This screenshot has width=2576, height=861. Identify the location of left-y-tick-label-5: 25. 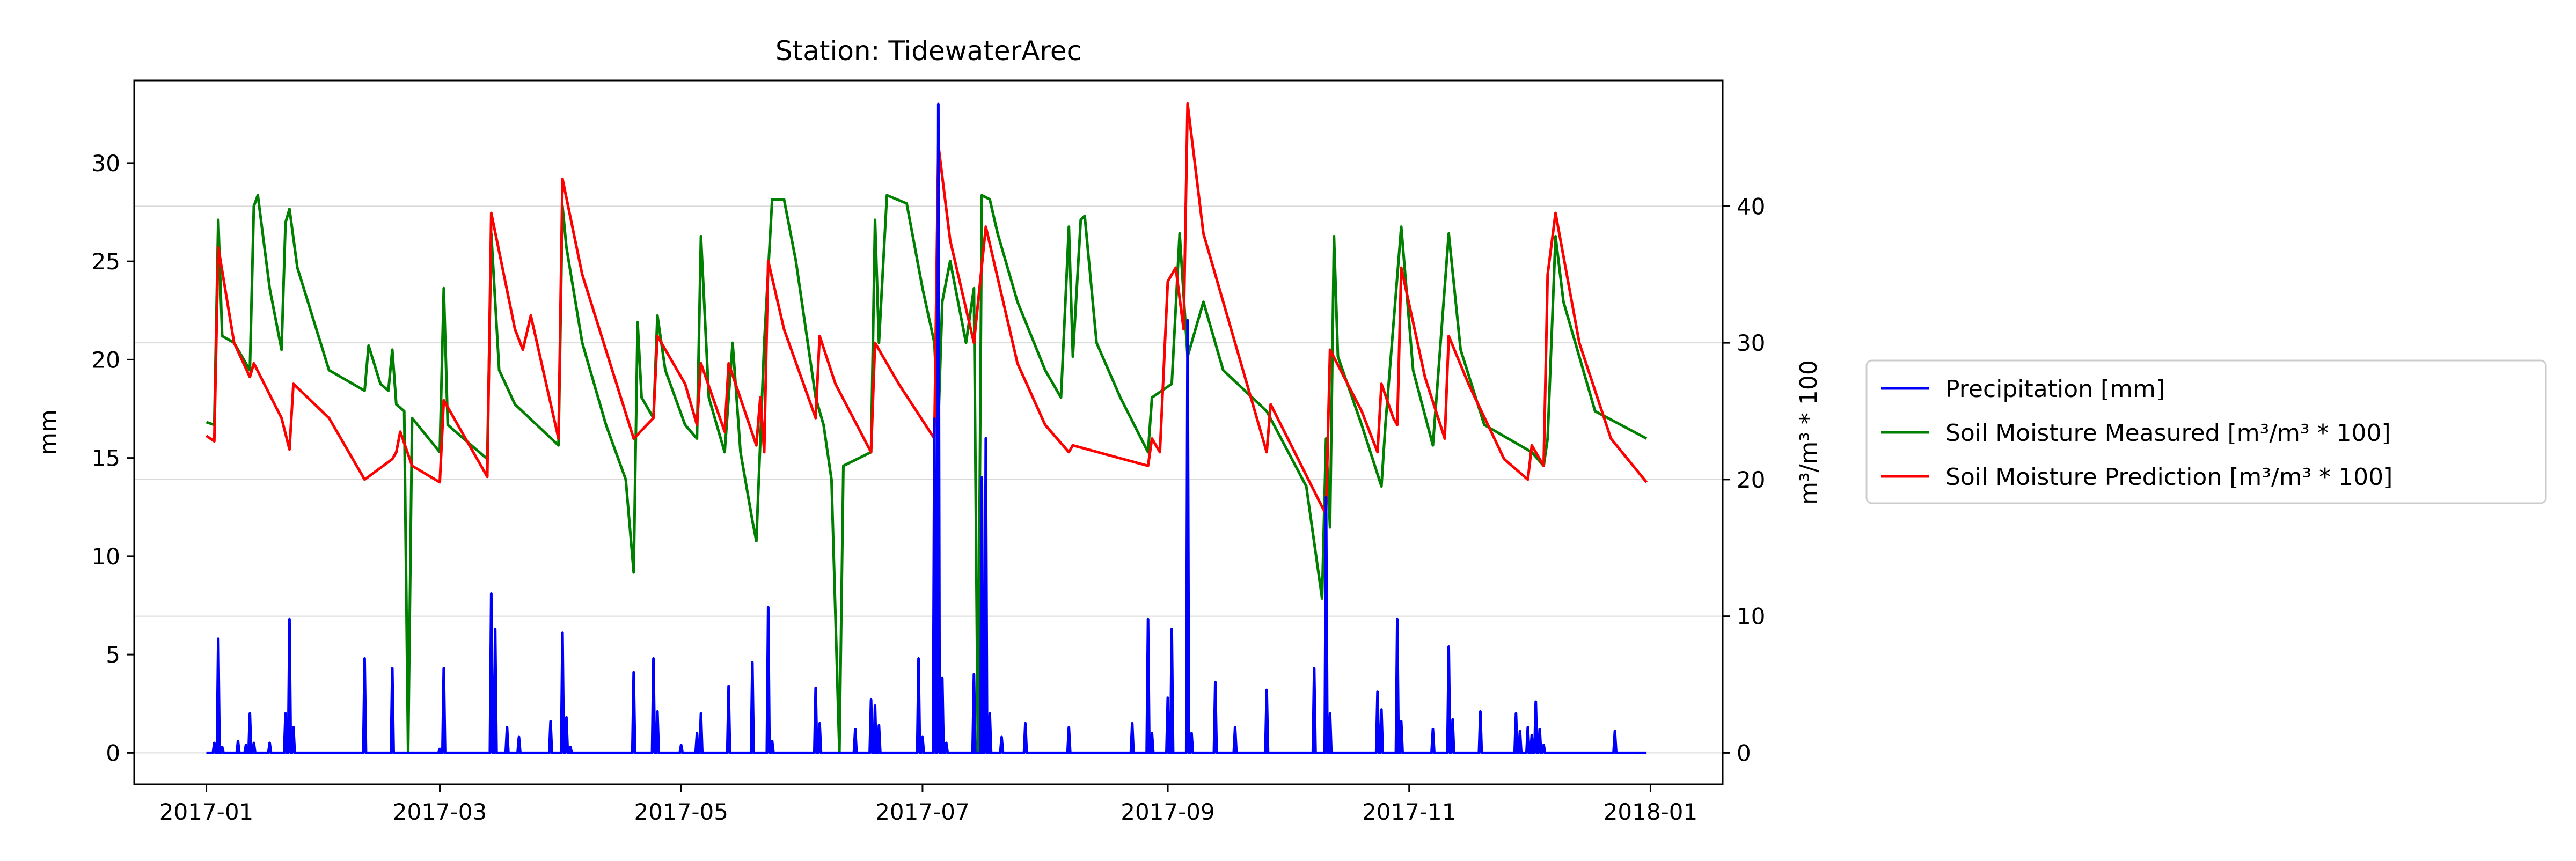
(106, 261).